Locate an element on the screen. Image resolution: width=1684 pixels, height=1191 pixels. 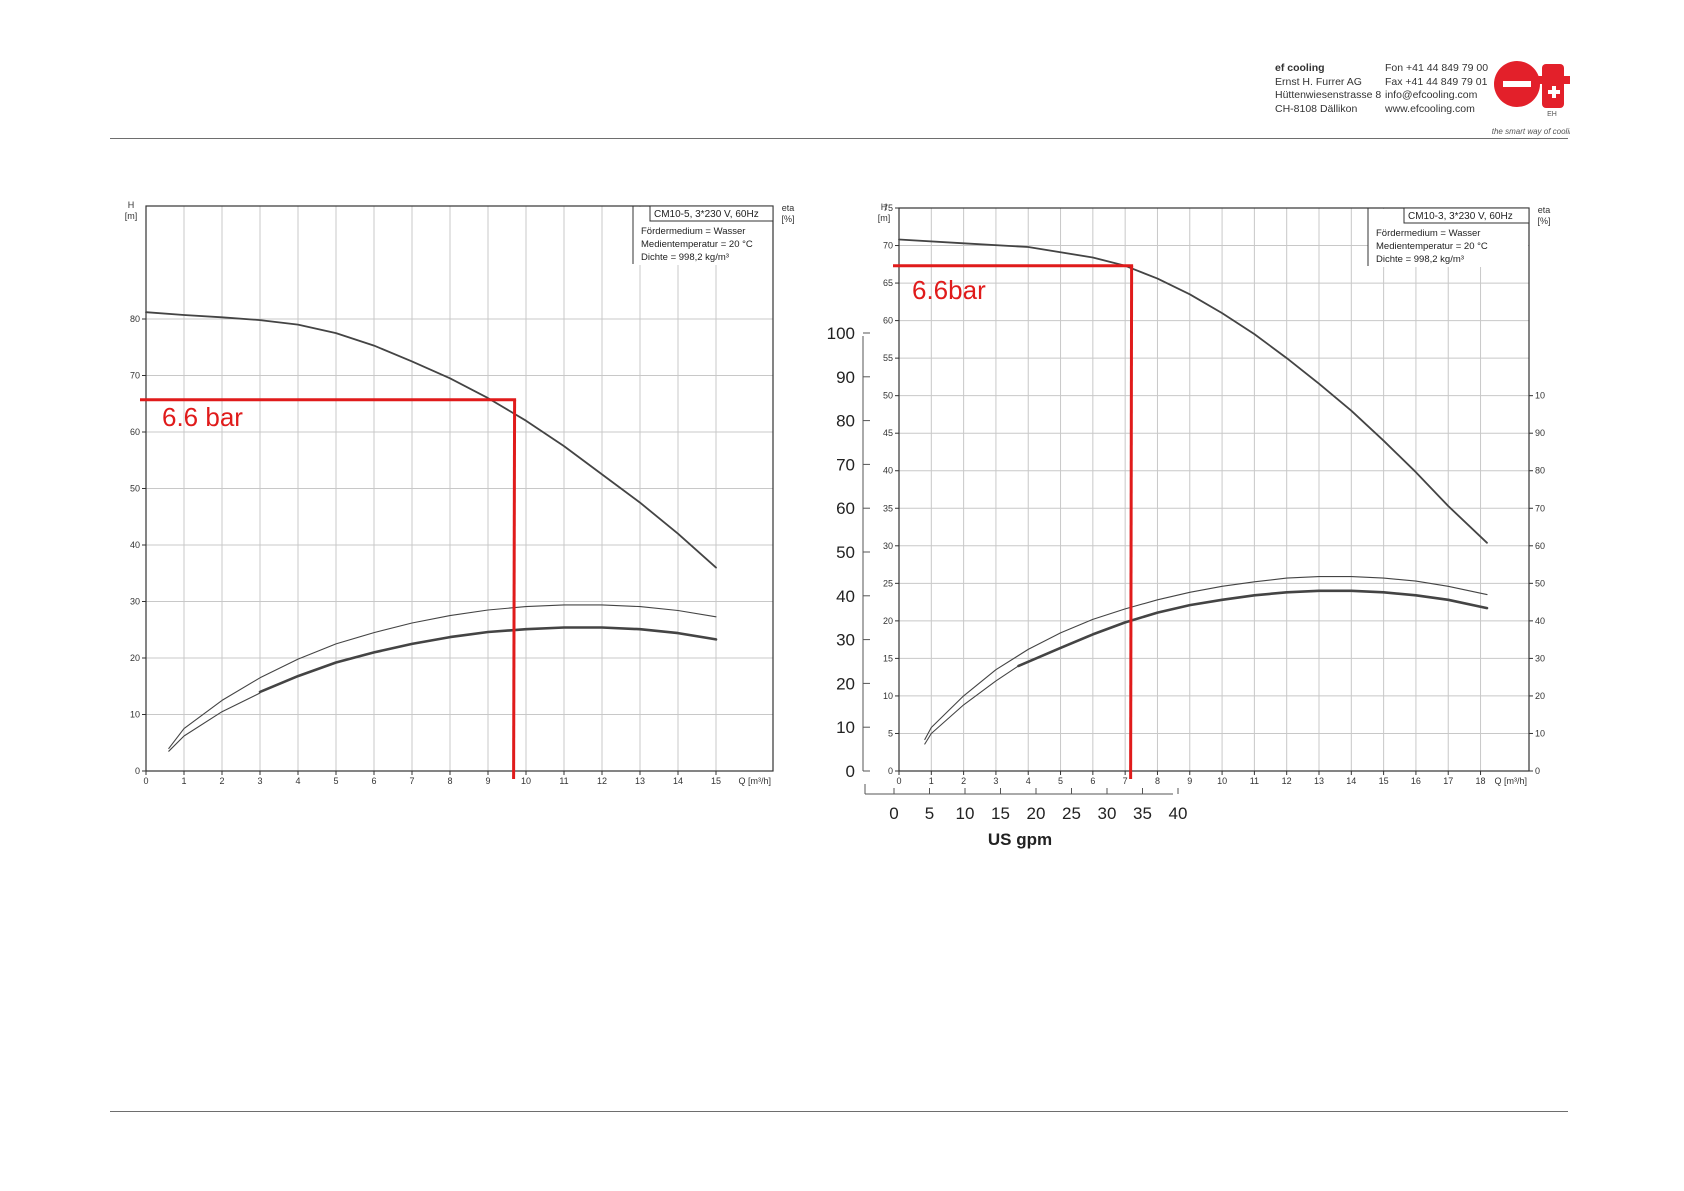
phone: Fon +41 44 849 79 00 is located at coordinates (1437, 68).